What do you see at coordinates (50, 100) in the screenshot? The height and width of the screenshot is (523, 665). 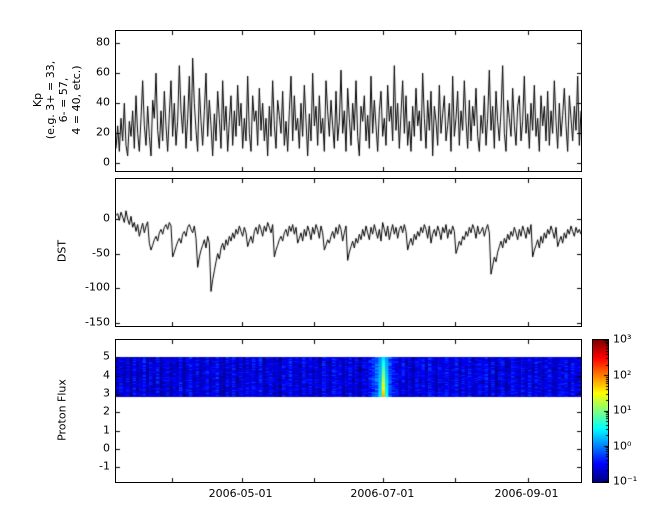 I see `kp-y-axis-label-line: (e.g. 3+ = 33,` at bounding box center [50, 100].